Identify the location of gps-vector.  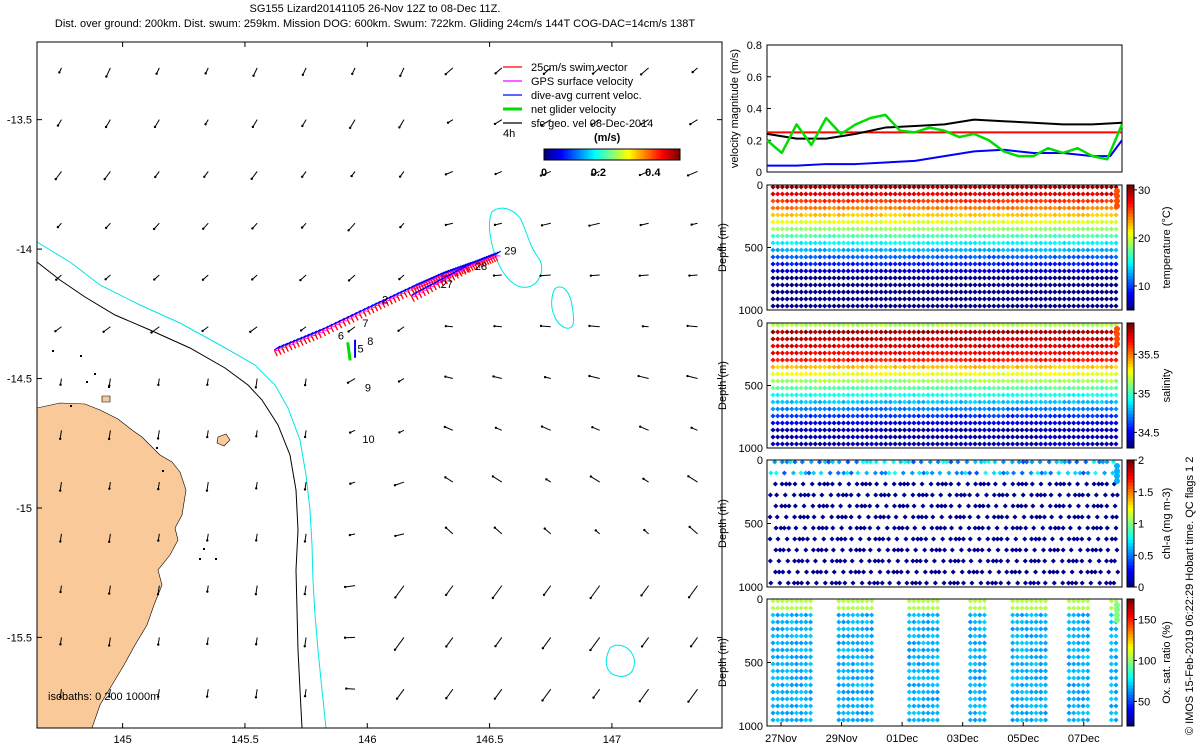
(497, 255).